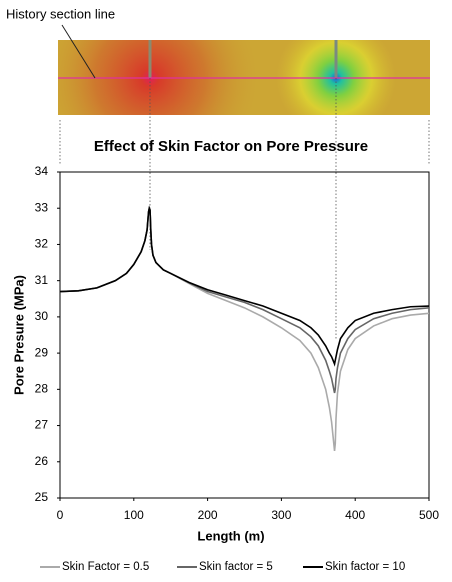  Describe the element at coordinates (42, 316) in the screenshot. I see `y-tick-label: 30` at that location.